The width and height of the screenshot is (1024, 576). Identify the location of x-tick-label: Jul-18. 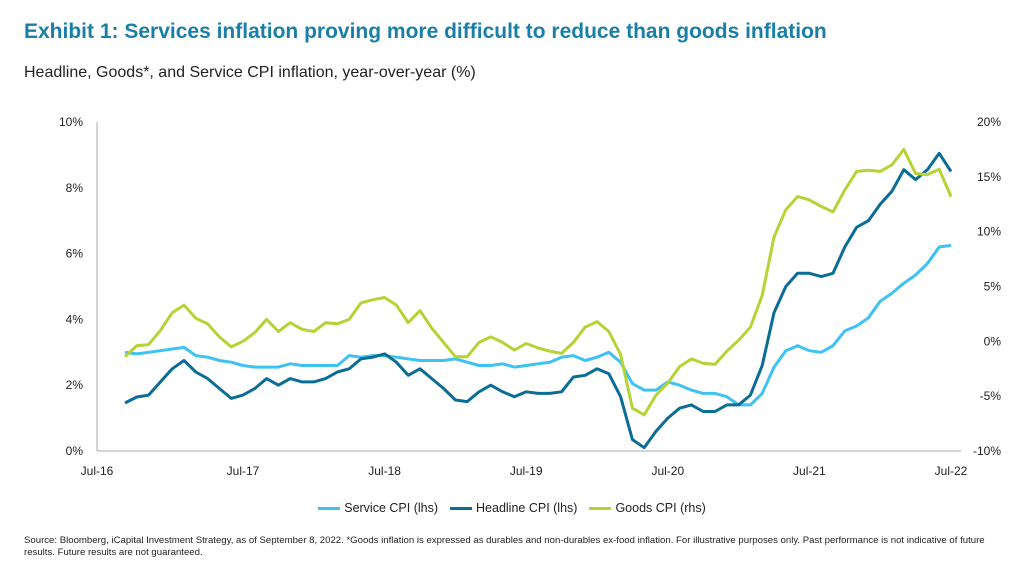
(384, 471).